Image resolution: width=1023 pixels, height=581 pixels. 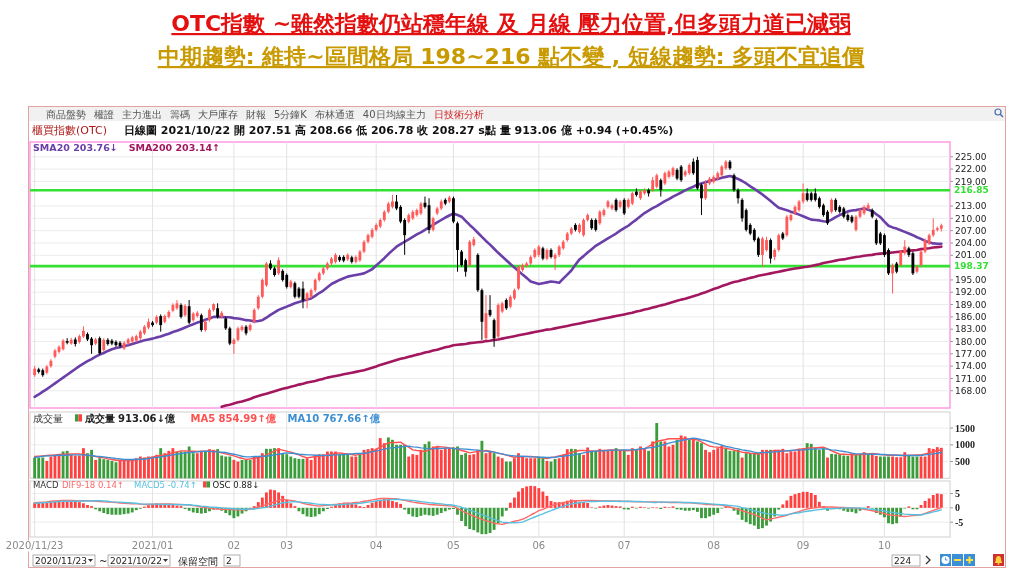 I want to click on x-tick-label: 2020/11/23, so click(x=34, y=545).